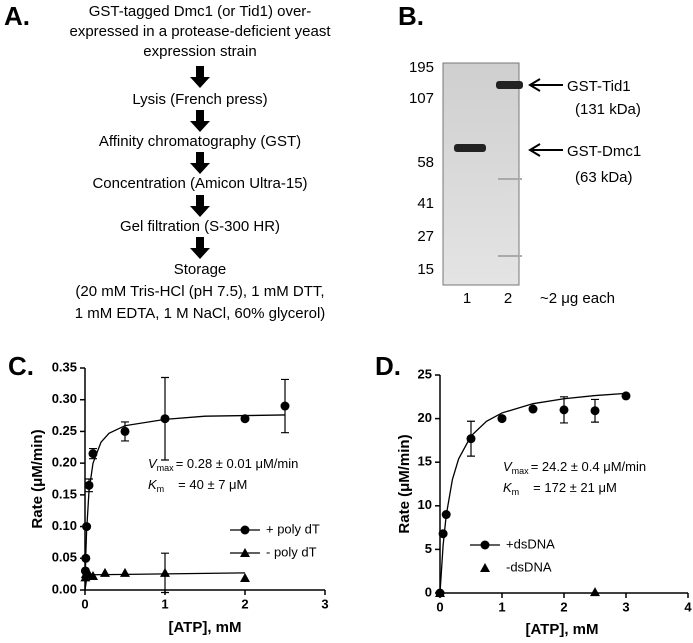  Describe the element at coordinates (411, 16) in the screenshot. I see `panel-label: B.` at that location.